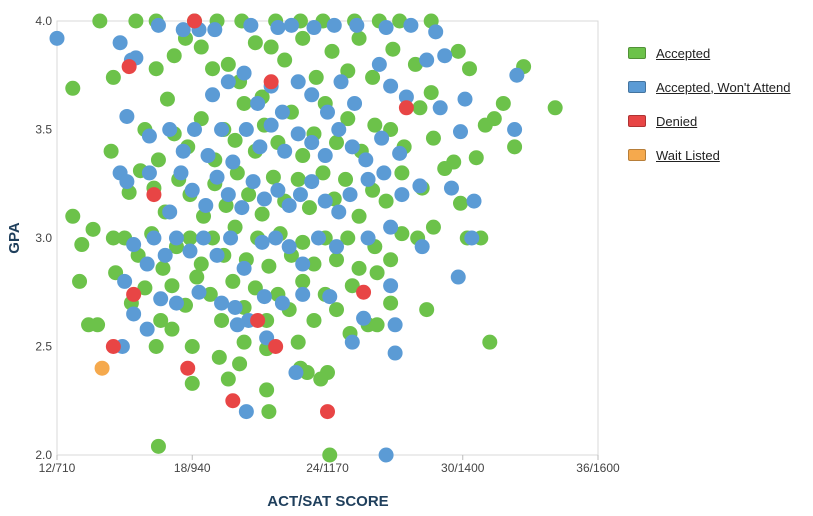  What do you see at coordinates (683, 53) in the screenshot?
I see `legend-label: Accepted` at bounding box center [683, 53].